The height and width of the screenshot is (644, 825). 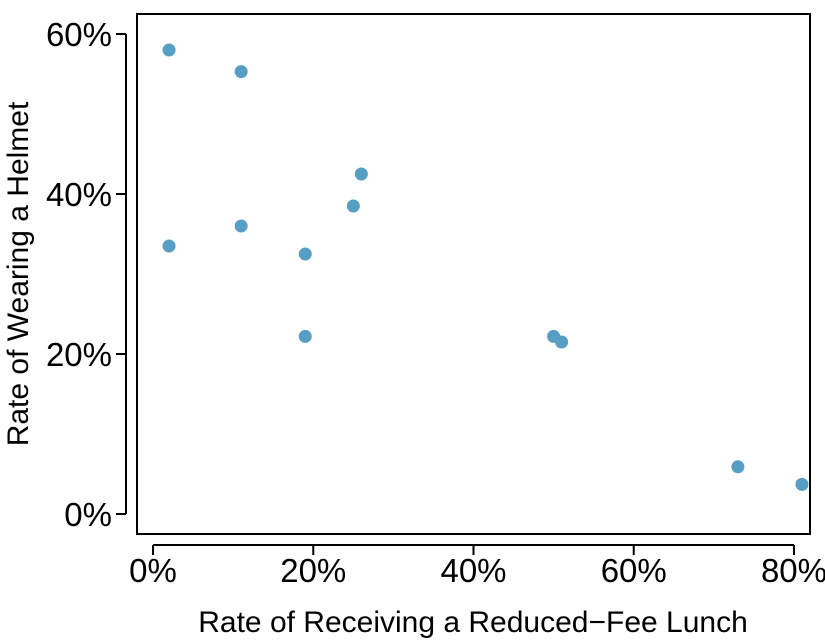 What do you see at coordinates (473, 570) in the screenshot?
I see `x-tick-label: 40%` at bounding box center [473, 570].